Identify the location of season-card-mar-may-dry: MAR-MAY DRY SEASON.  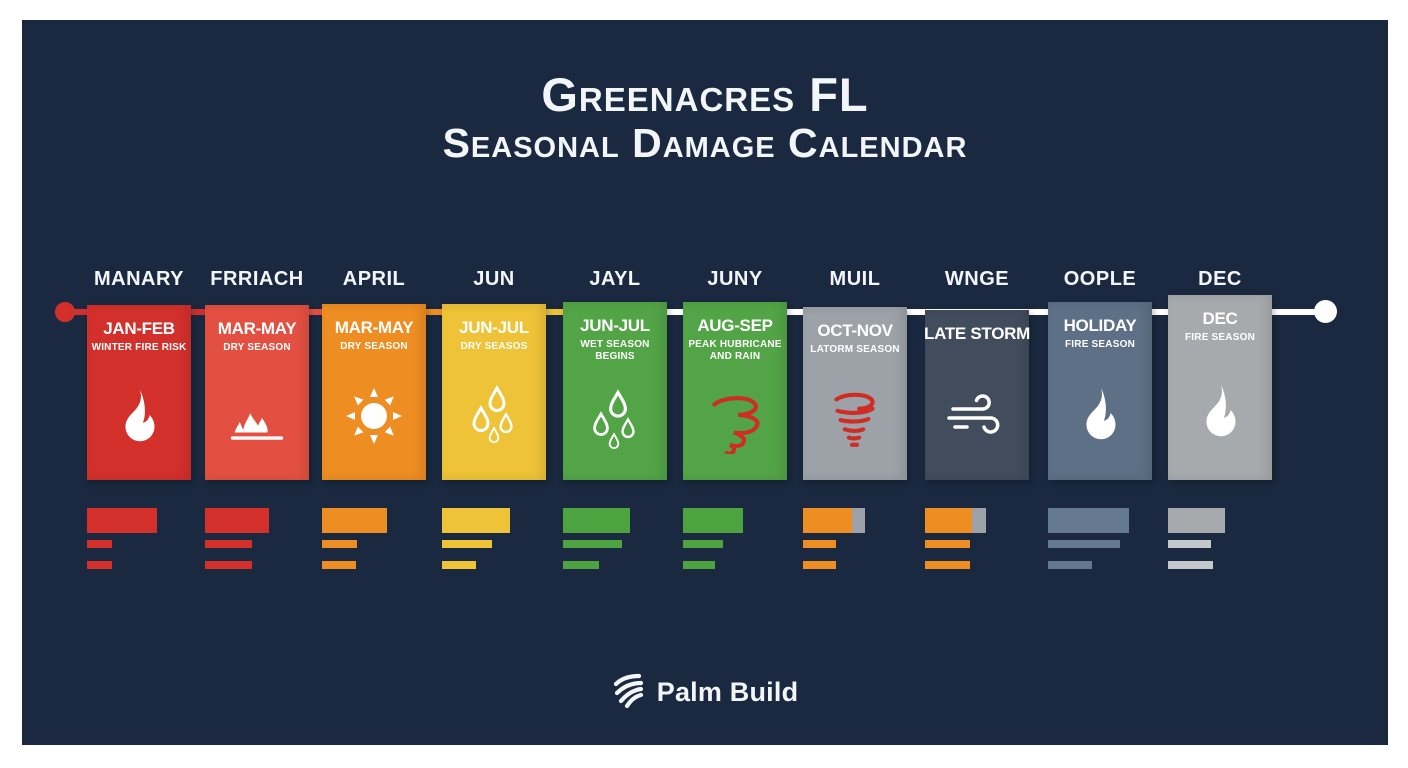
(374, 392).